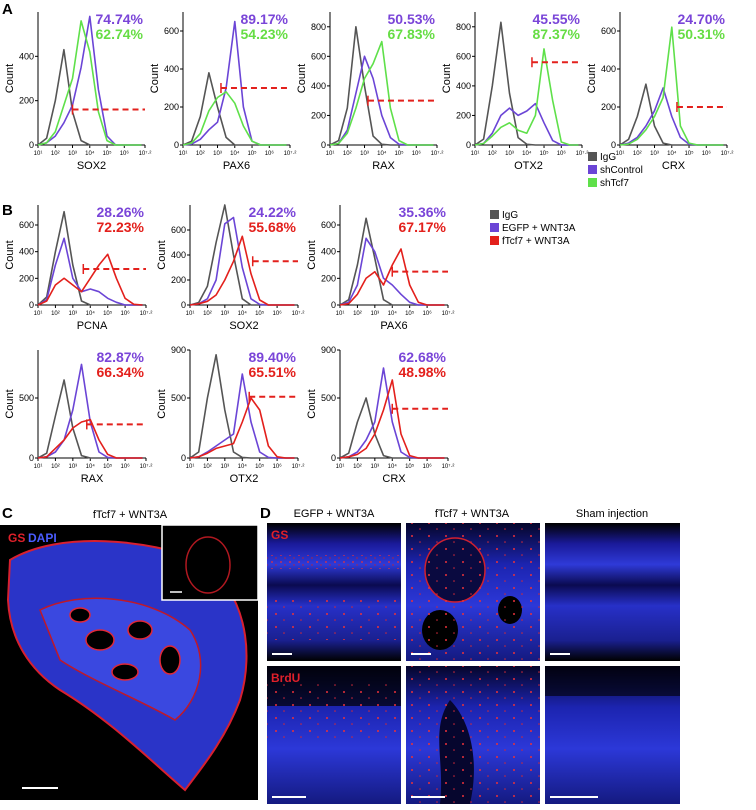  Describe the element at coordinates (536, 241) in the screenshot. I see `legend-label: fTcf7 + WNT3A` at that location.